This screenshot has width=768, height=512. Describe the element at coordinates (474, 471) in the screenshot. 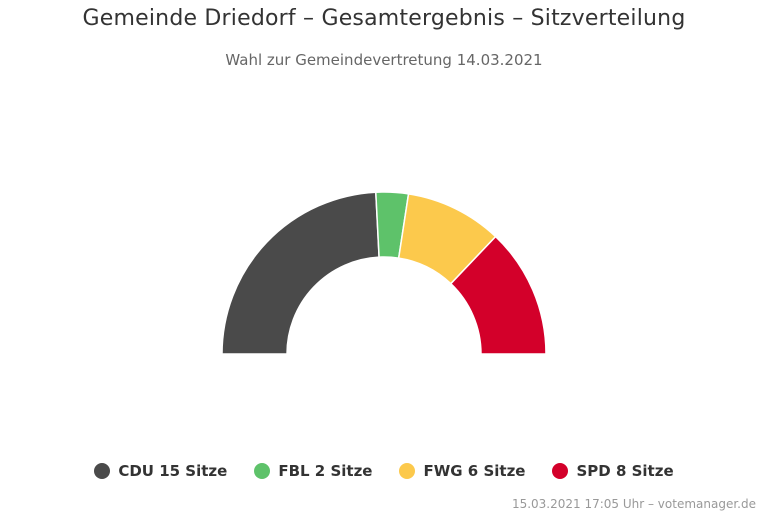

I see `legend-label-fwg: FWG 6 Sitze` at that location.